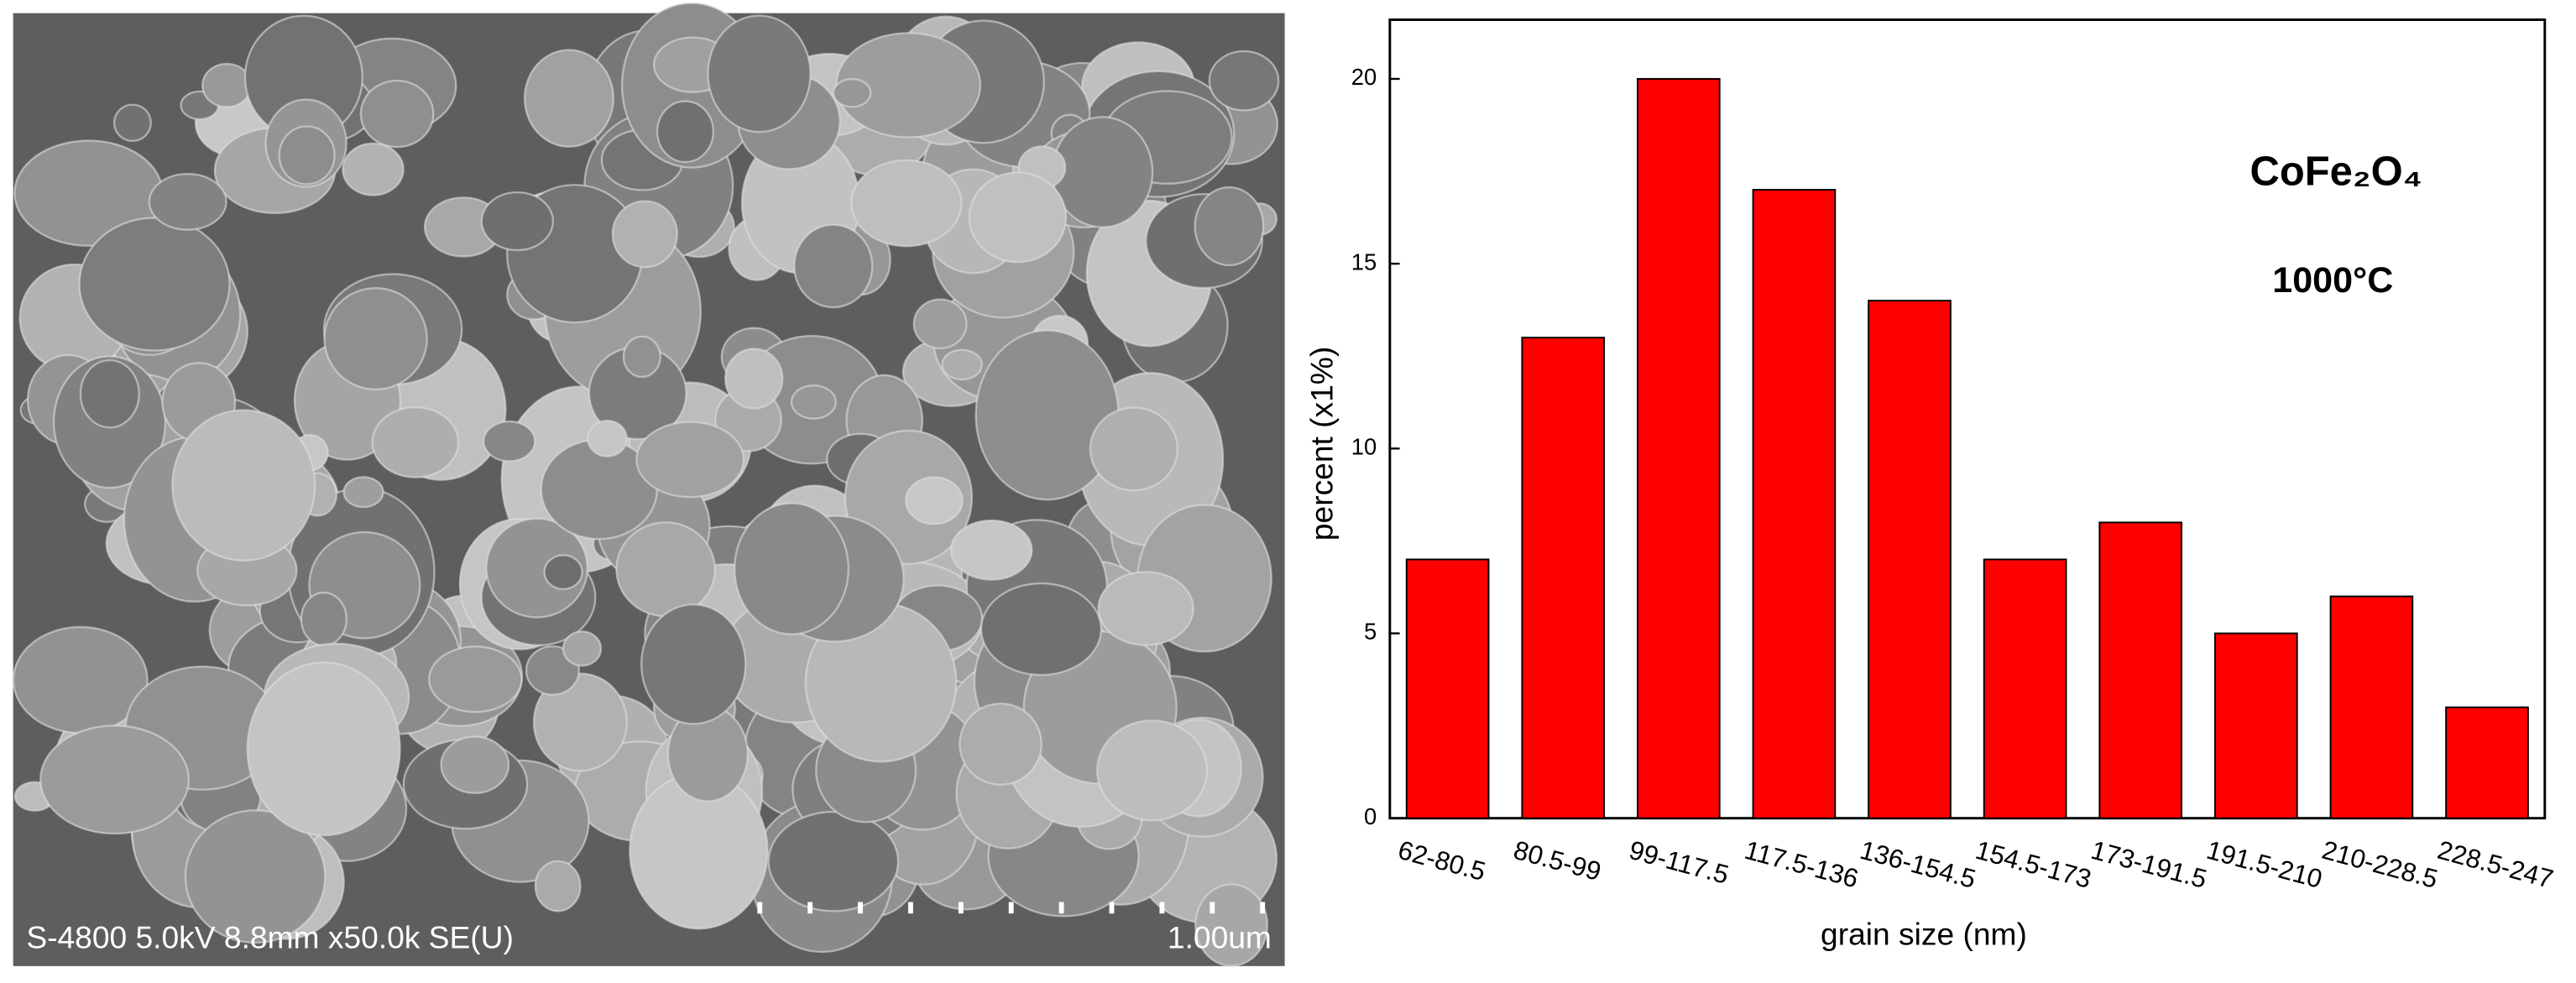 This screenshot has height=983, width=2576. I want to click on x-tick-label: 99-117.5, so click(1679, 862).